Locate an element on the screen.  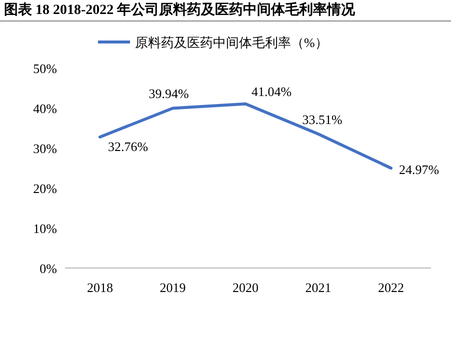
data-label: 33.51% is located at coordinates (322, 119).